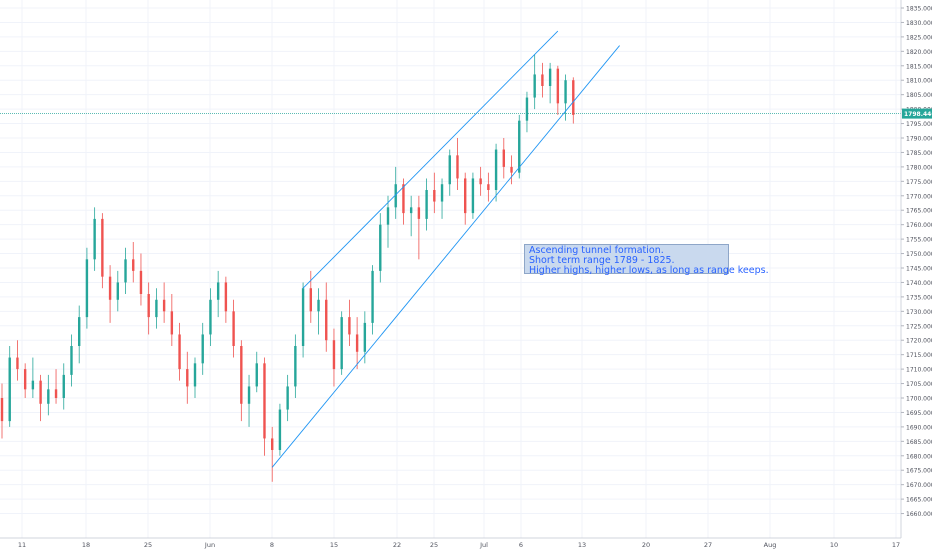 The width and height of the screenshot is (932, 555). I want to click on current-price-badge-background, so click(917, 113).